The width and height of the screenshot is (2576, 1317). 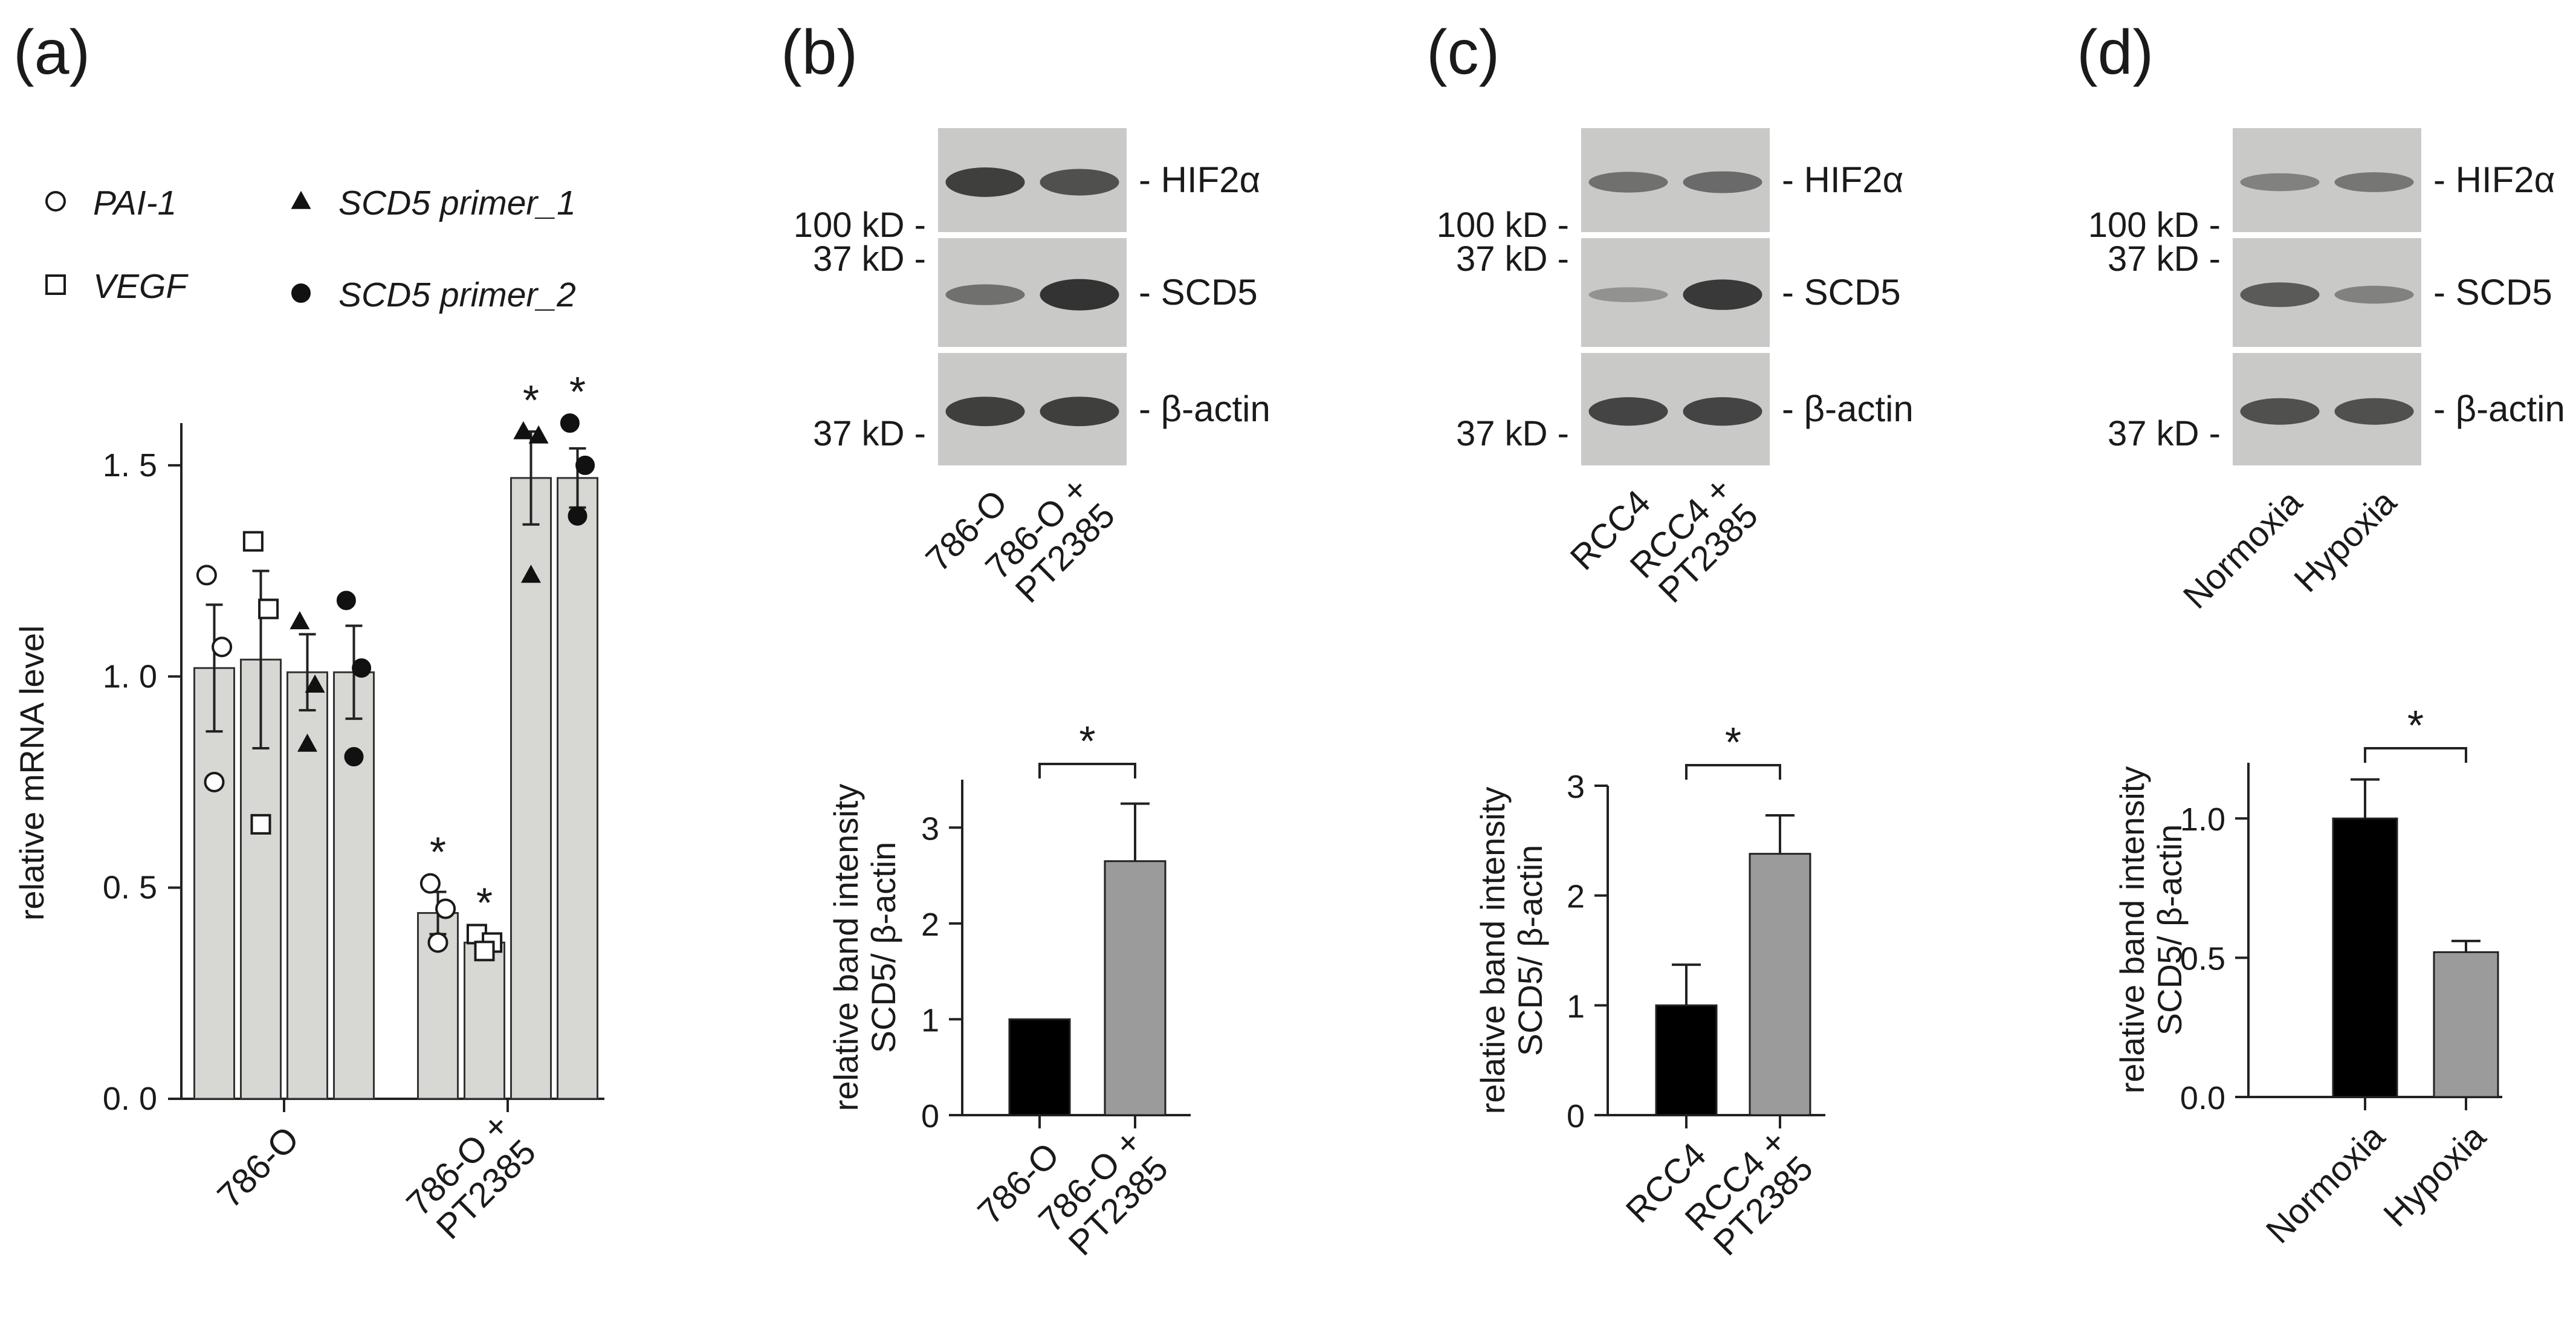 What do you see at coordinates (2326, 1184) in the screenshot?
I see `x-tick-label: Normoxia` at bounding box center [2326, 1184].